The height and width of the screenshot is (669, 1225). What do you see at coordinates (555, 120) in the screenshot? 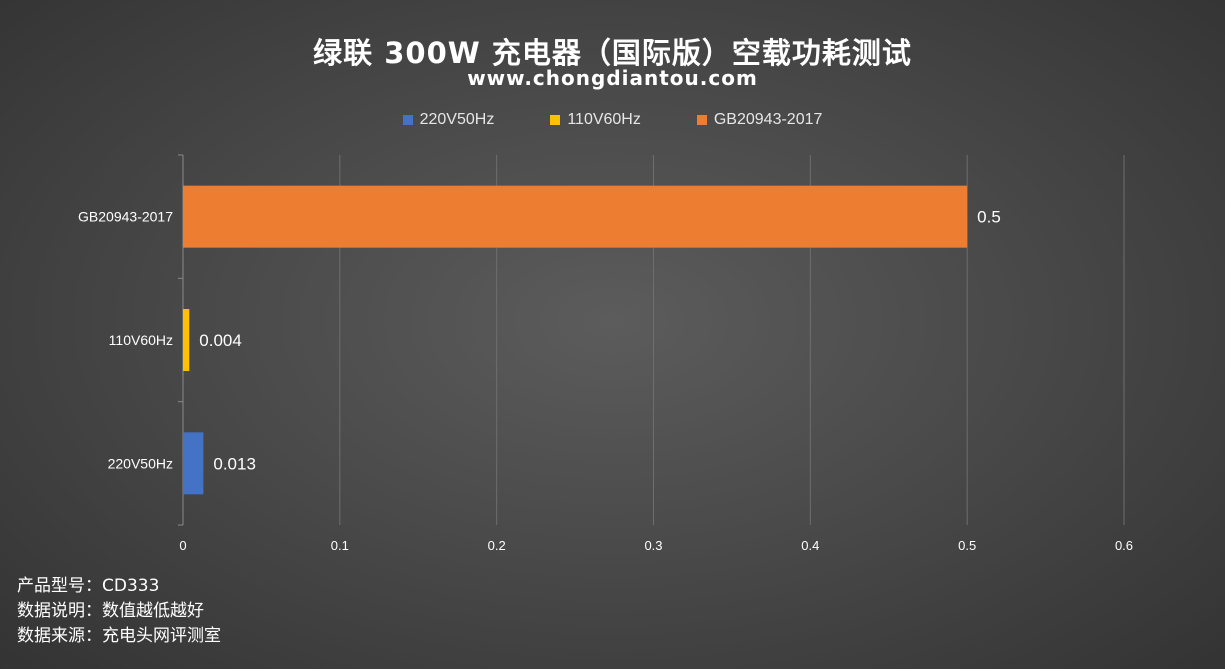
I see `legend-swatch-110v60hz` at bounding box center [555, 120].